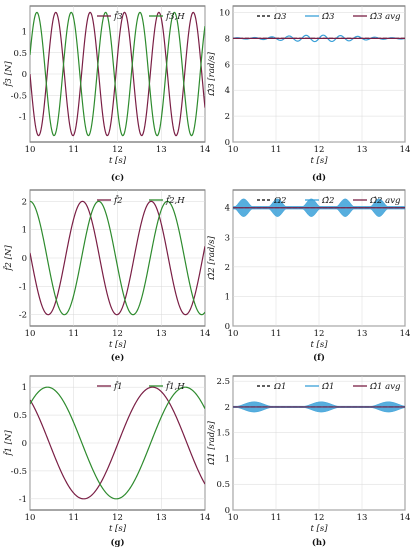 The image size is (415, 550). What do you see at coordinates (118, 16) in the screenshot?
I see `legend-entry: f̂3` at bounding box center [118, 16].